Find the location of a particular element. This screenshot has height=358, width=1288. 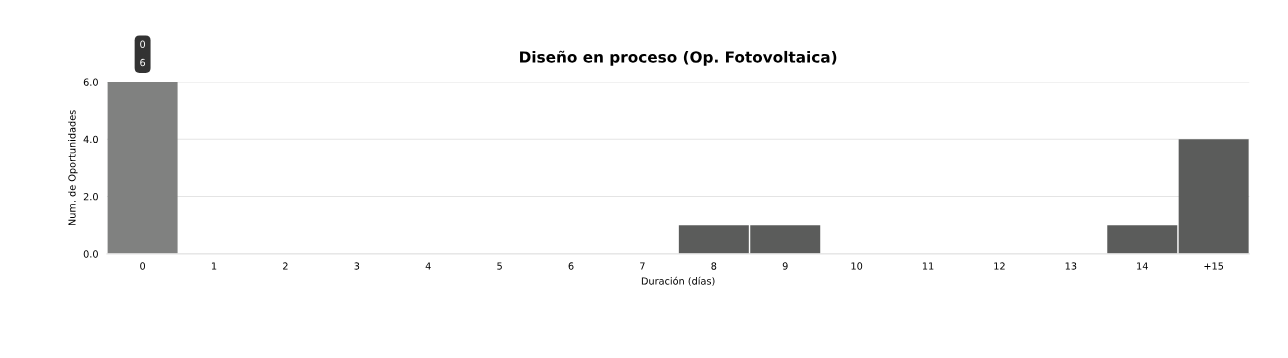

x-tick-label: 12 is located at coordinates (999, 266).